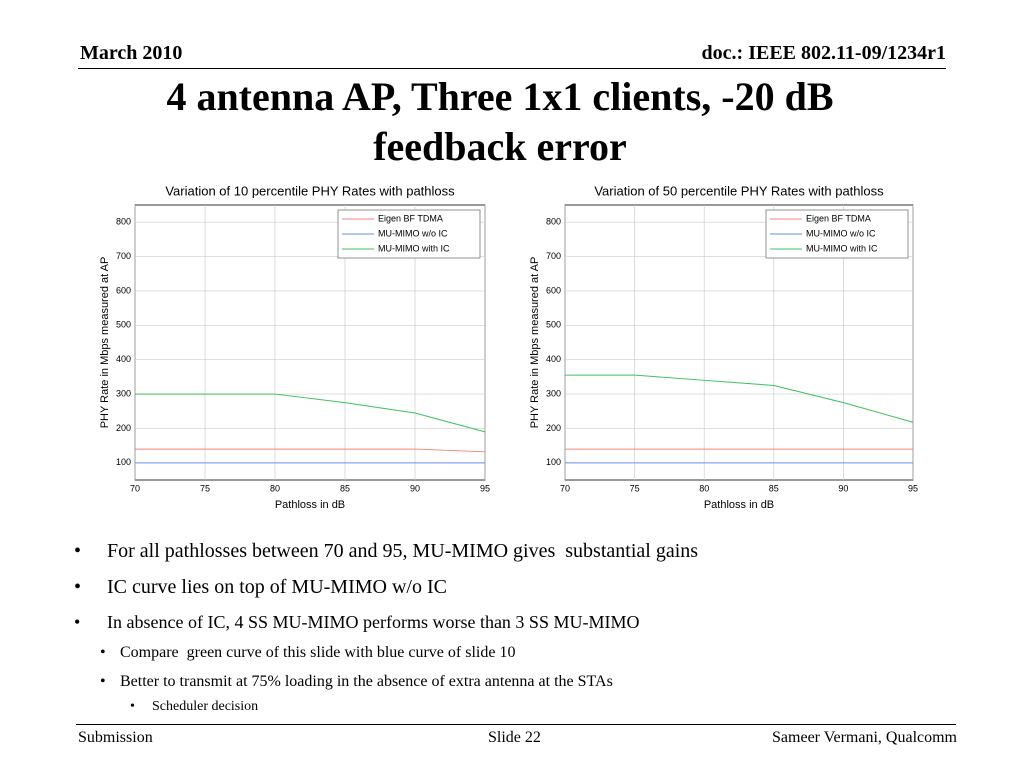 This screenshot has width=1024, height=768. Describe the element at coordinates (277, 587) in the screenshot. I see `bullet: IC curve lies on top of MU-MIMO w/o IC` at that location.